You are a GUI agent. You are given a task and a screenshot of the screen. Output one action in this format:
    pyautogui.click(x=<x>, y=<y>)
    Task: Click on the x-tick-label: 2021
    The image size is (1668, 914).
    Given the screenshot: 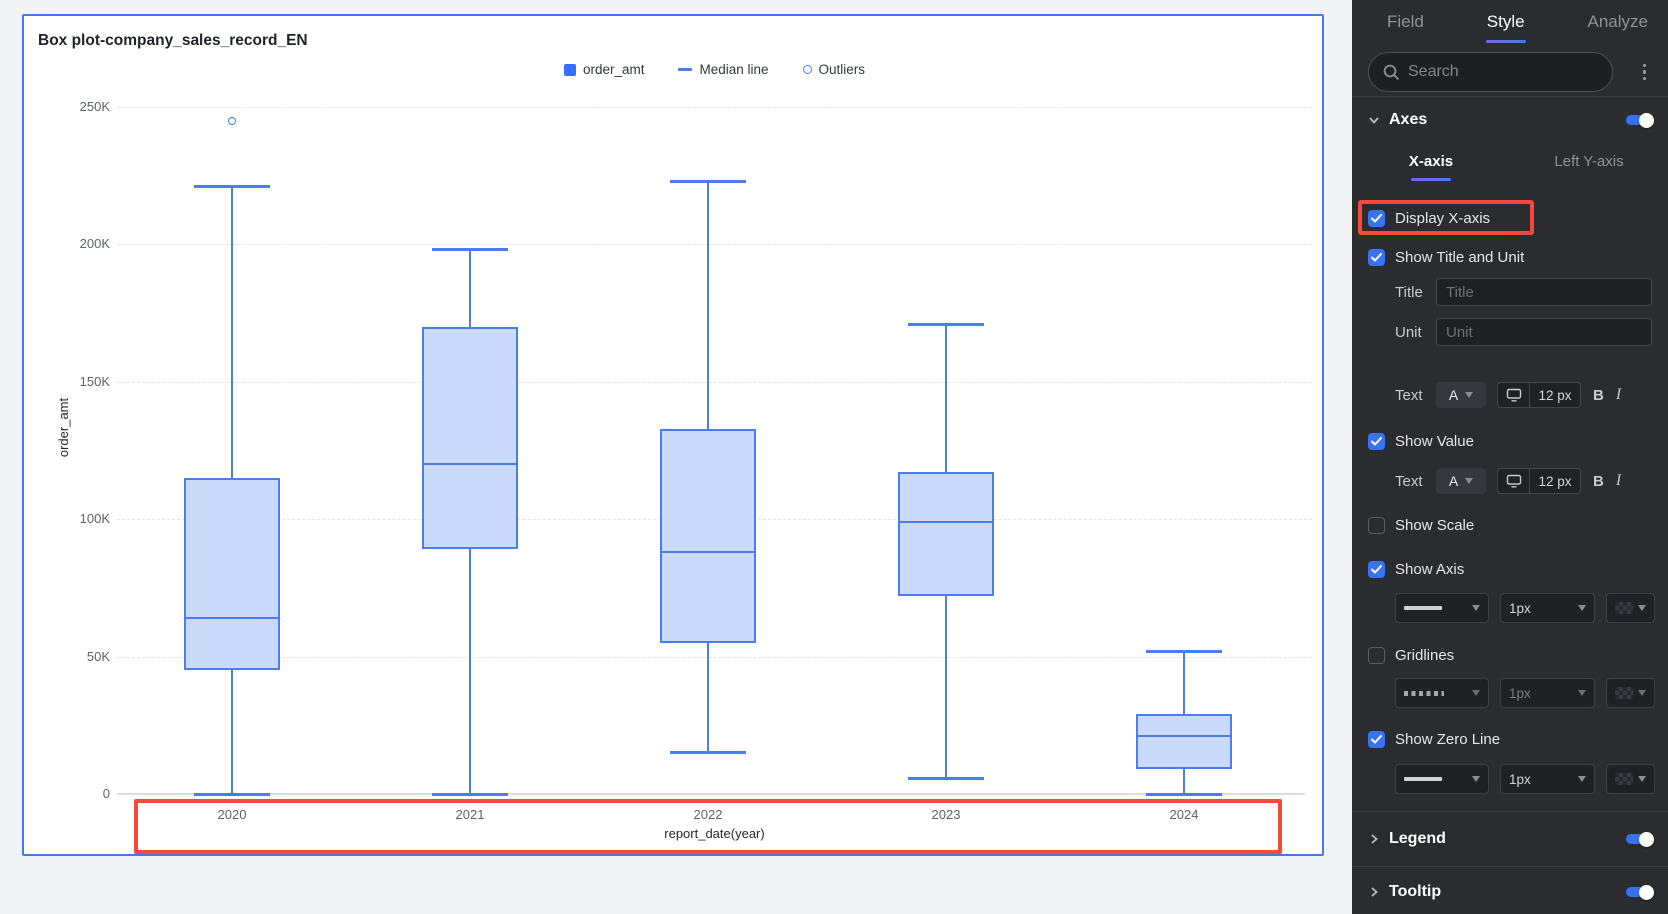 What is the action you would take?
    pyautogui.click(x=470, y=814)
    